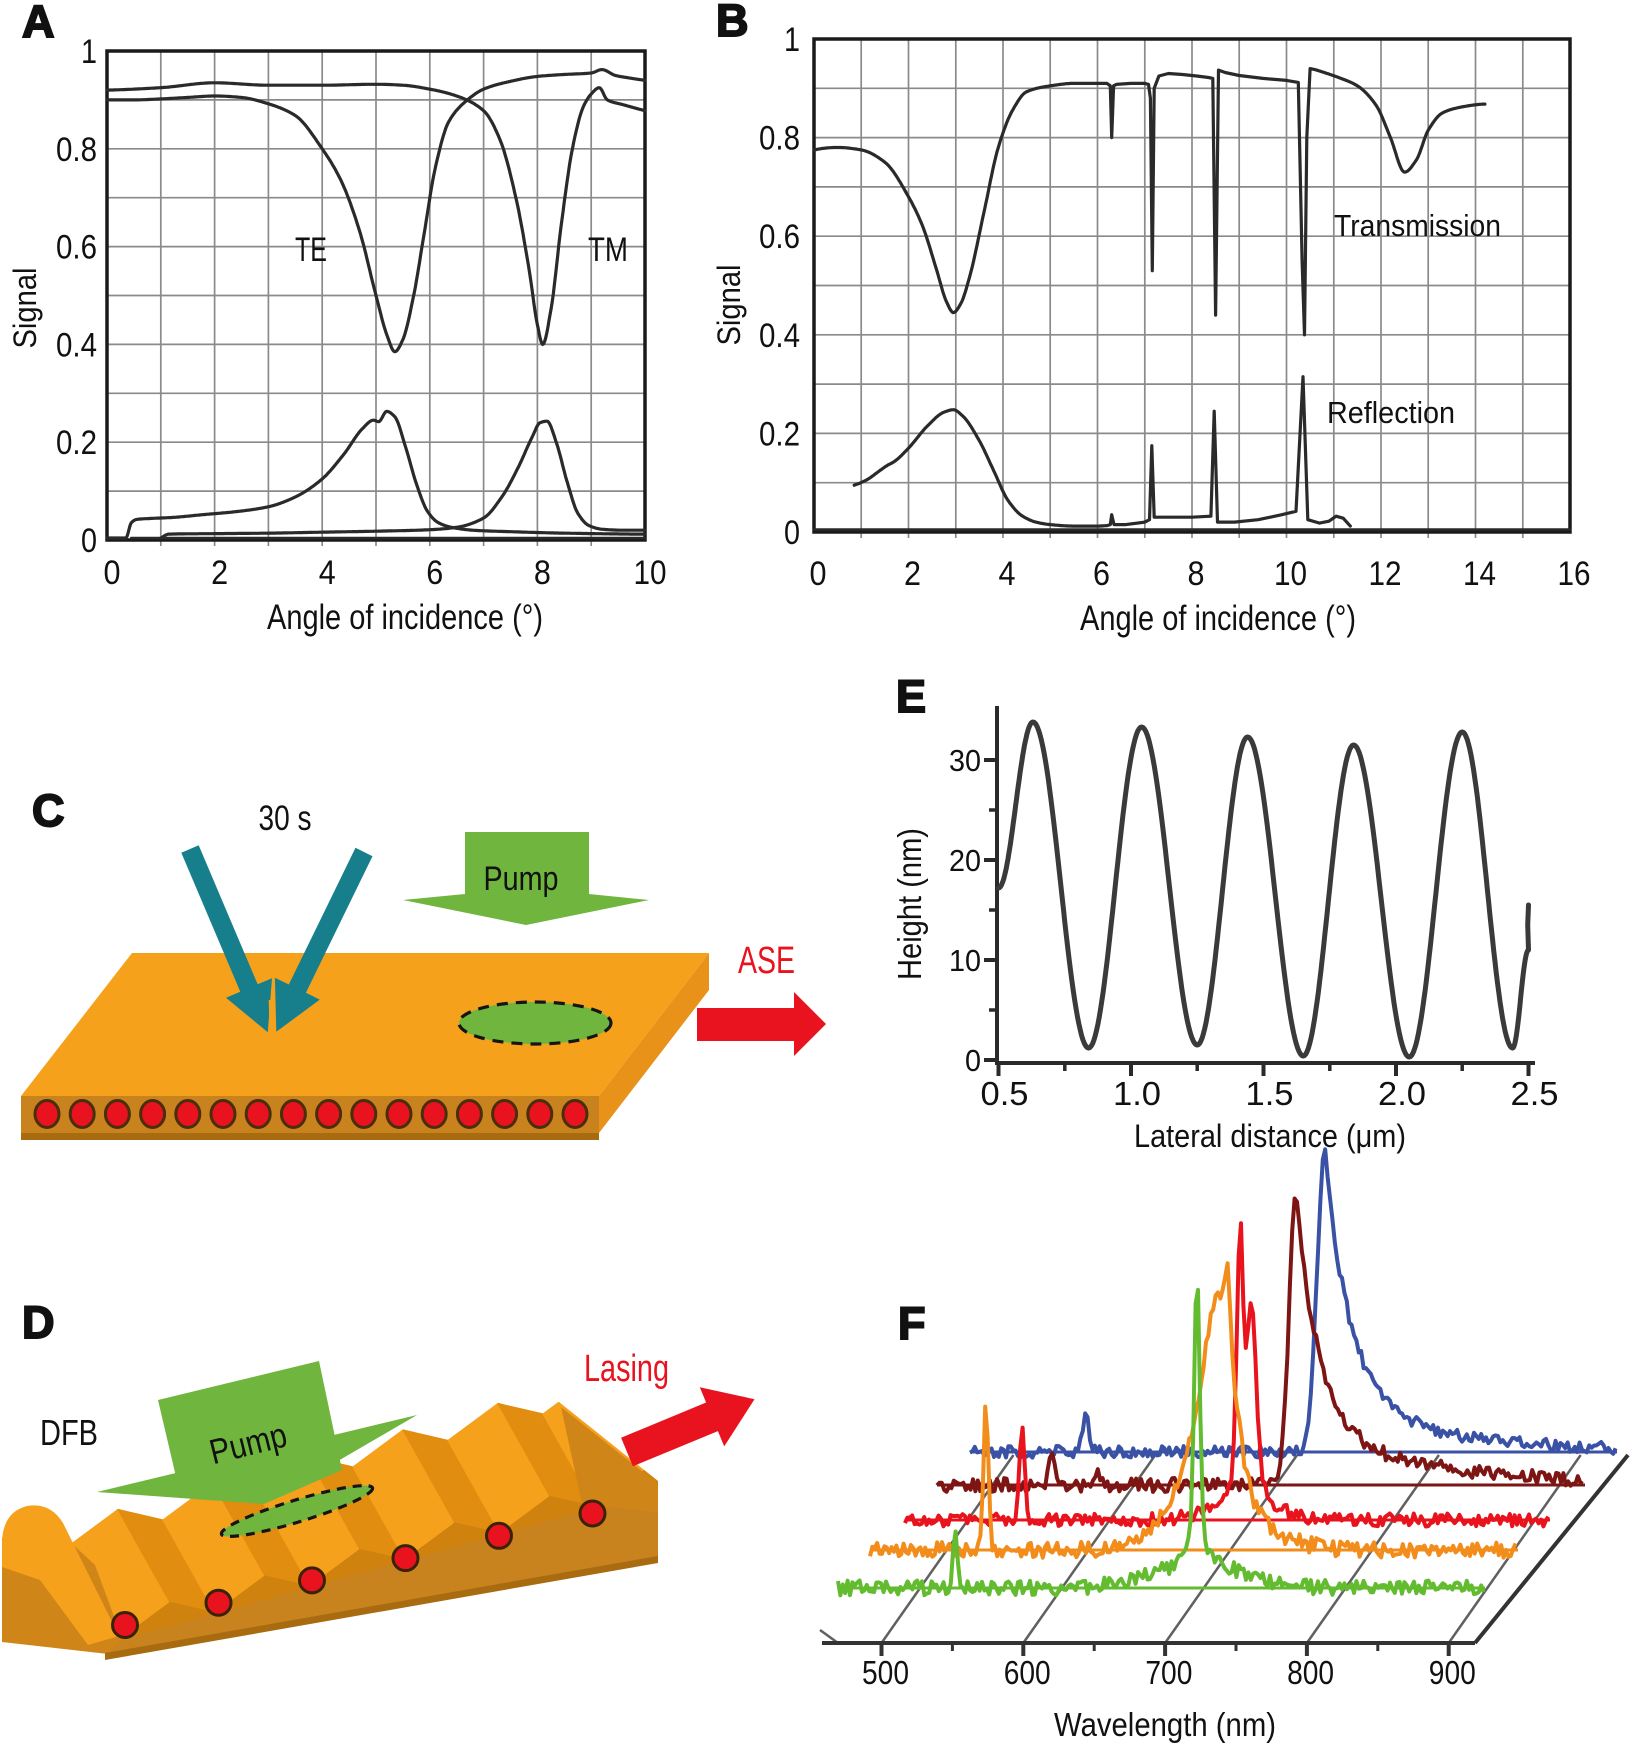 Image resolution: width=1637 pixels, height=1749 pixels. What do you see at coordinates (1452, 1672) in the screenshot?
I see `svg-text: 900` at bounding box center [1452, 1672].